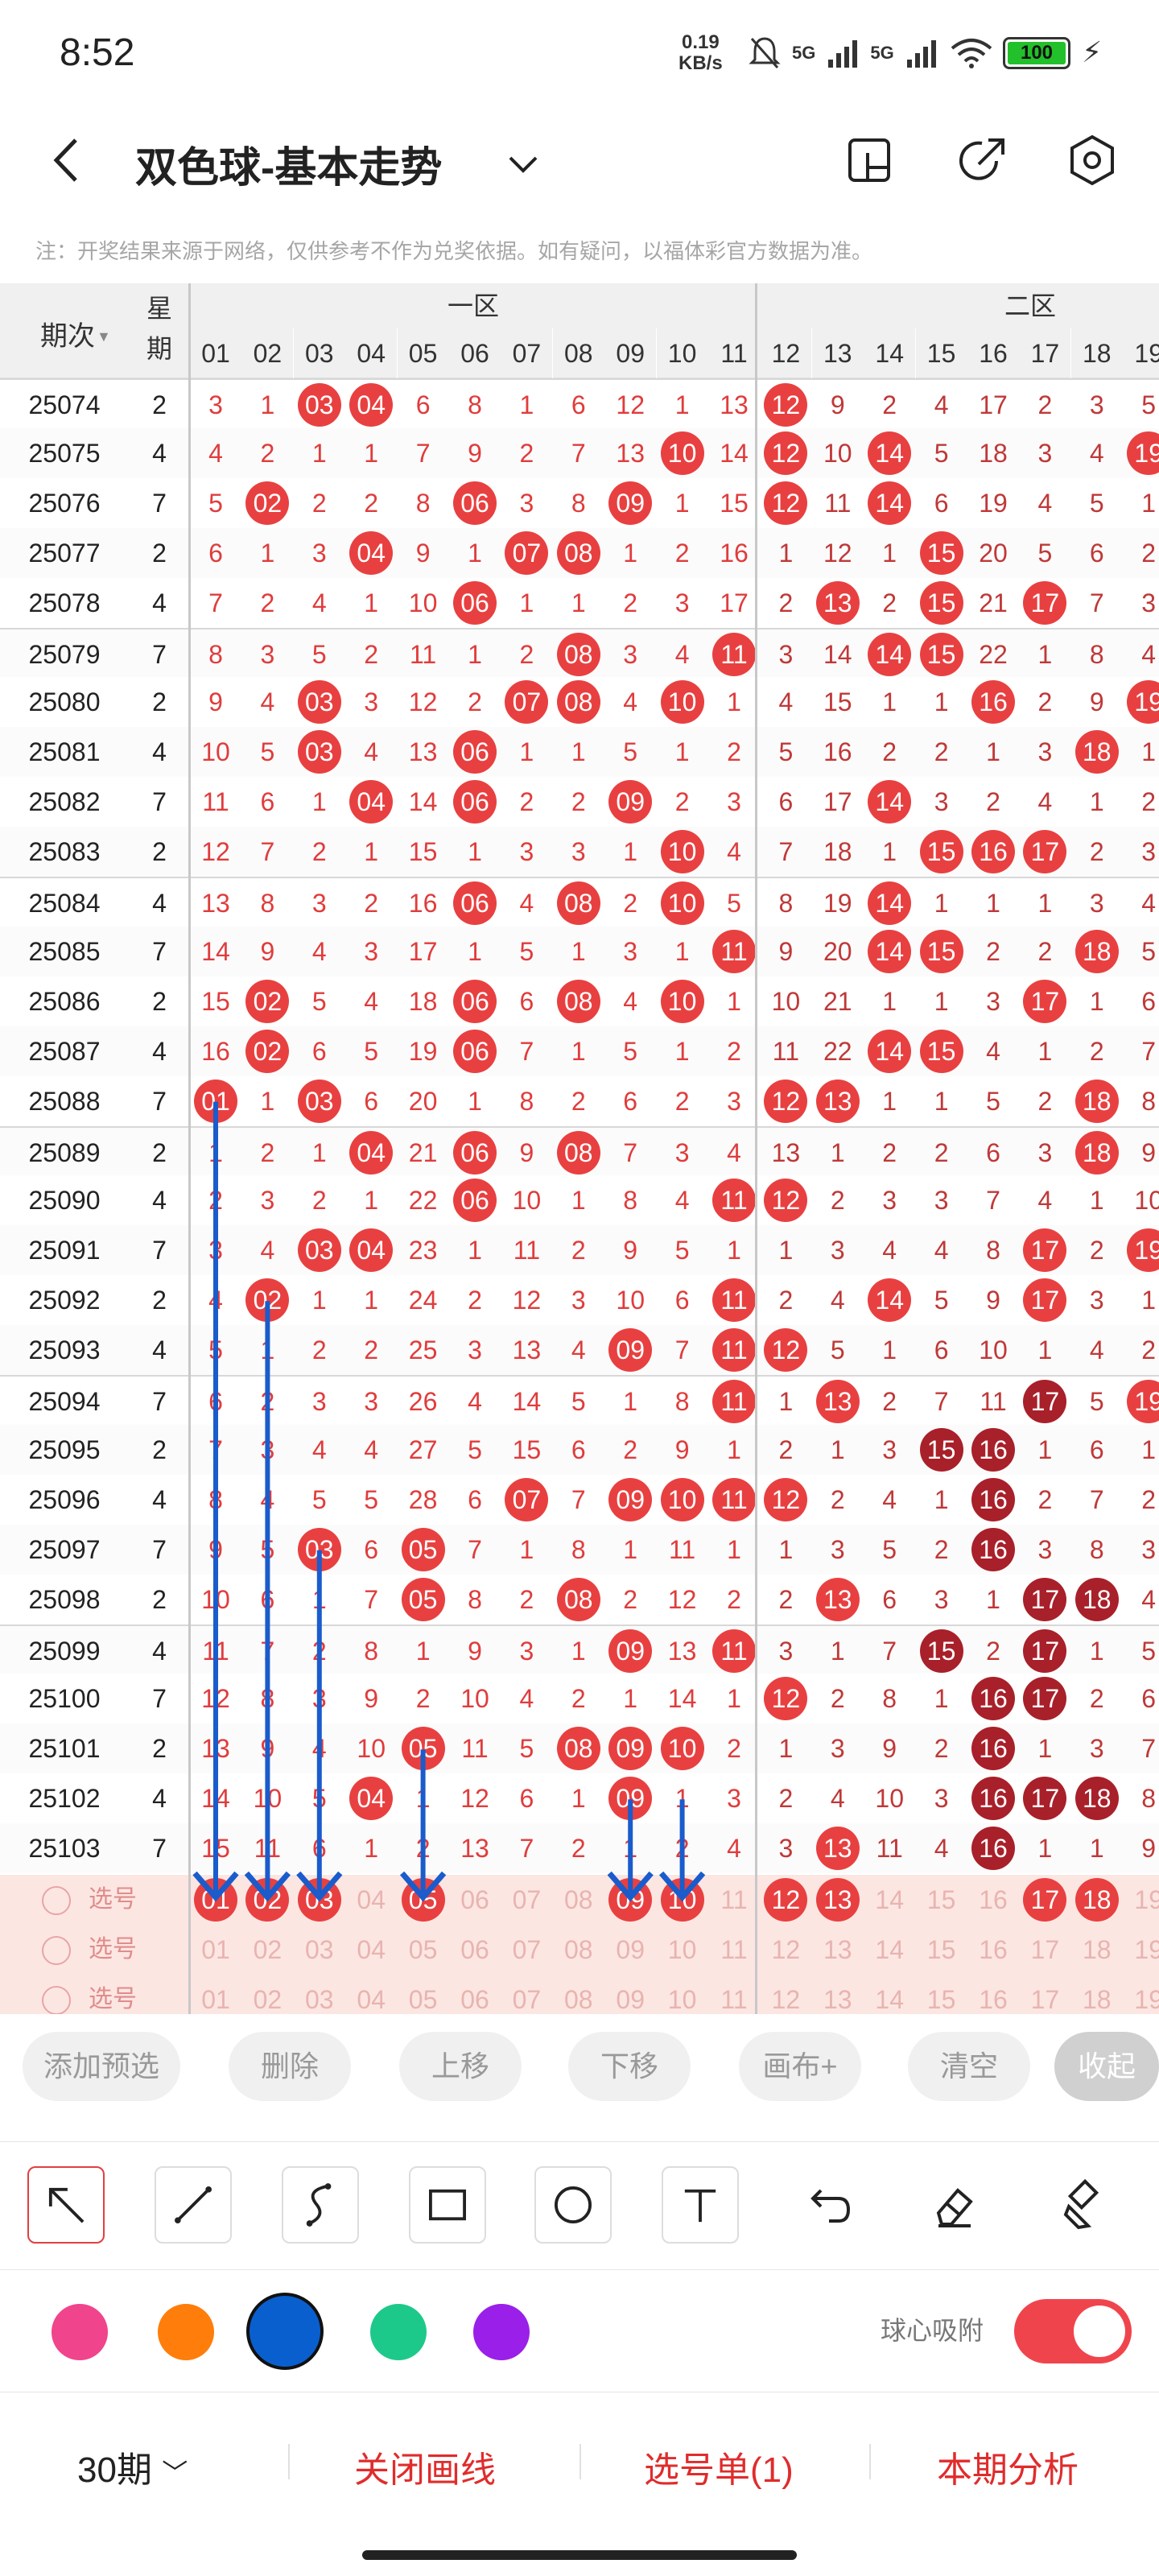 This screenshot has width=1159, height=2576. Describe the element at coordinates (423, 1599) in the screenshot. I see `drawn-ball: 05` at that location.